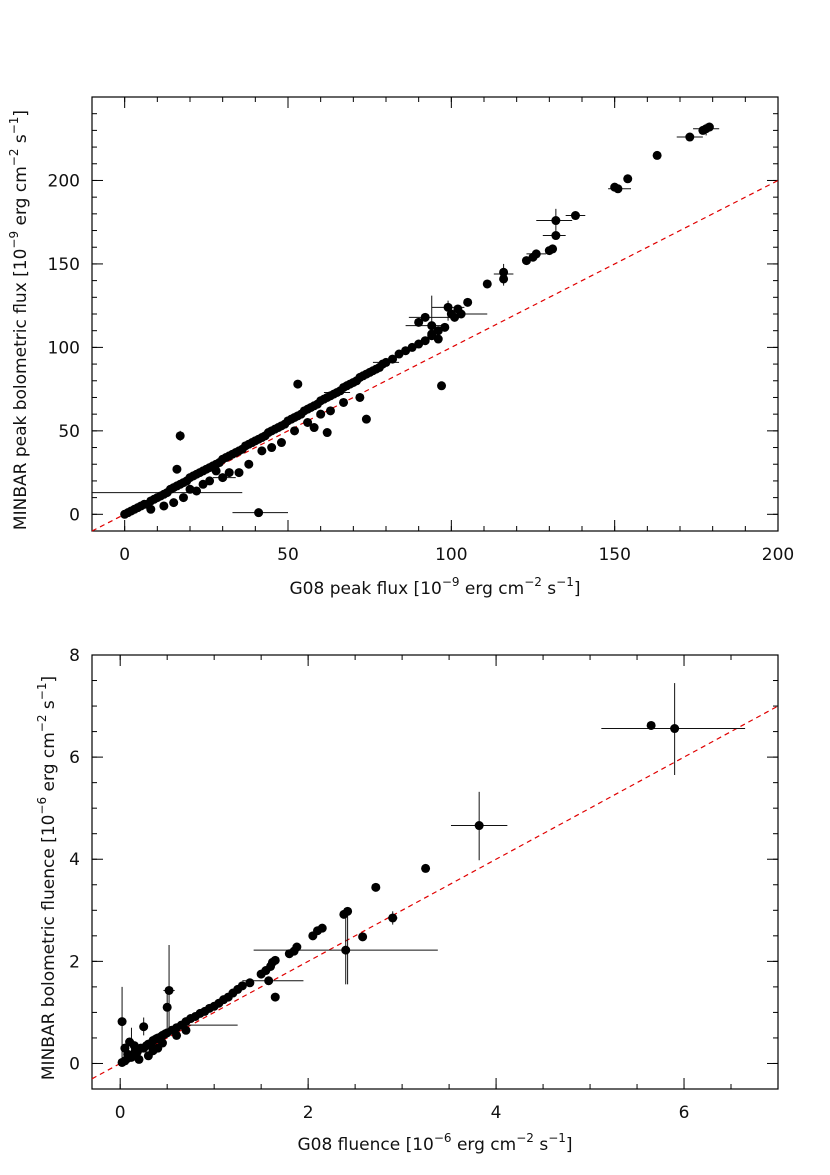 The image size is (830, 1175). I want to click on y-tick-label: 4, so click(74, 860).